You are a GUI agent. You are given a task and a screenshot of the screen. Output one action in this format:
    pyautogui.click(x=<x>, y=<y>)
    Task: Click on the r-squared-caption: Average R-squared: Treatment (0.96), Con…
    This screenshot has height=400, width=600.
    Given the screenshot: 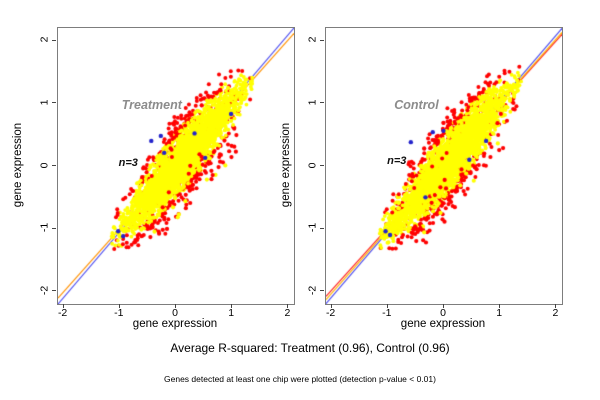 What is the action you would take?
    pyautogui.click(x=310, y=348)
    